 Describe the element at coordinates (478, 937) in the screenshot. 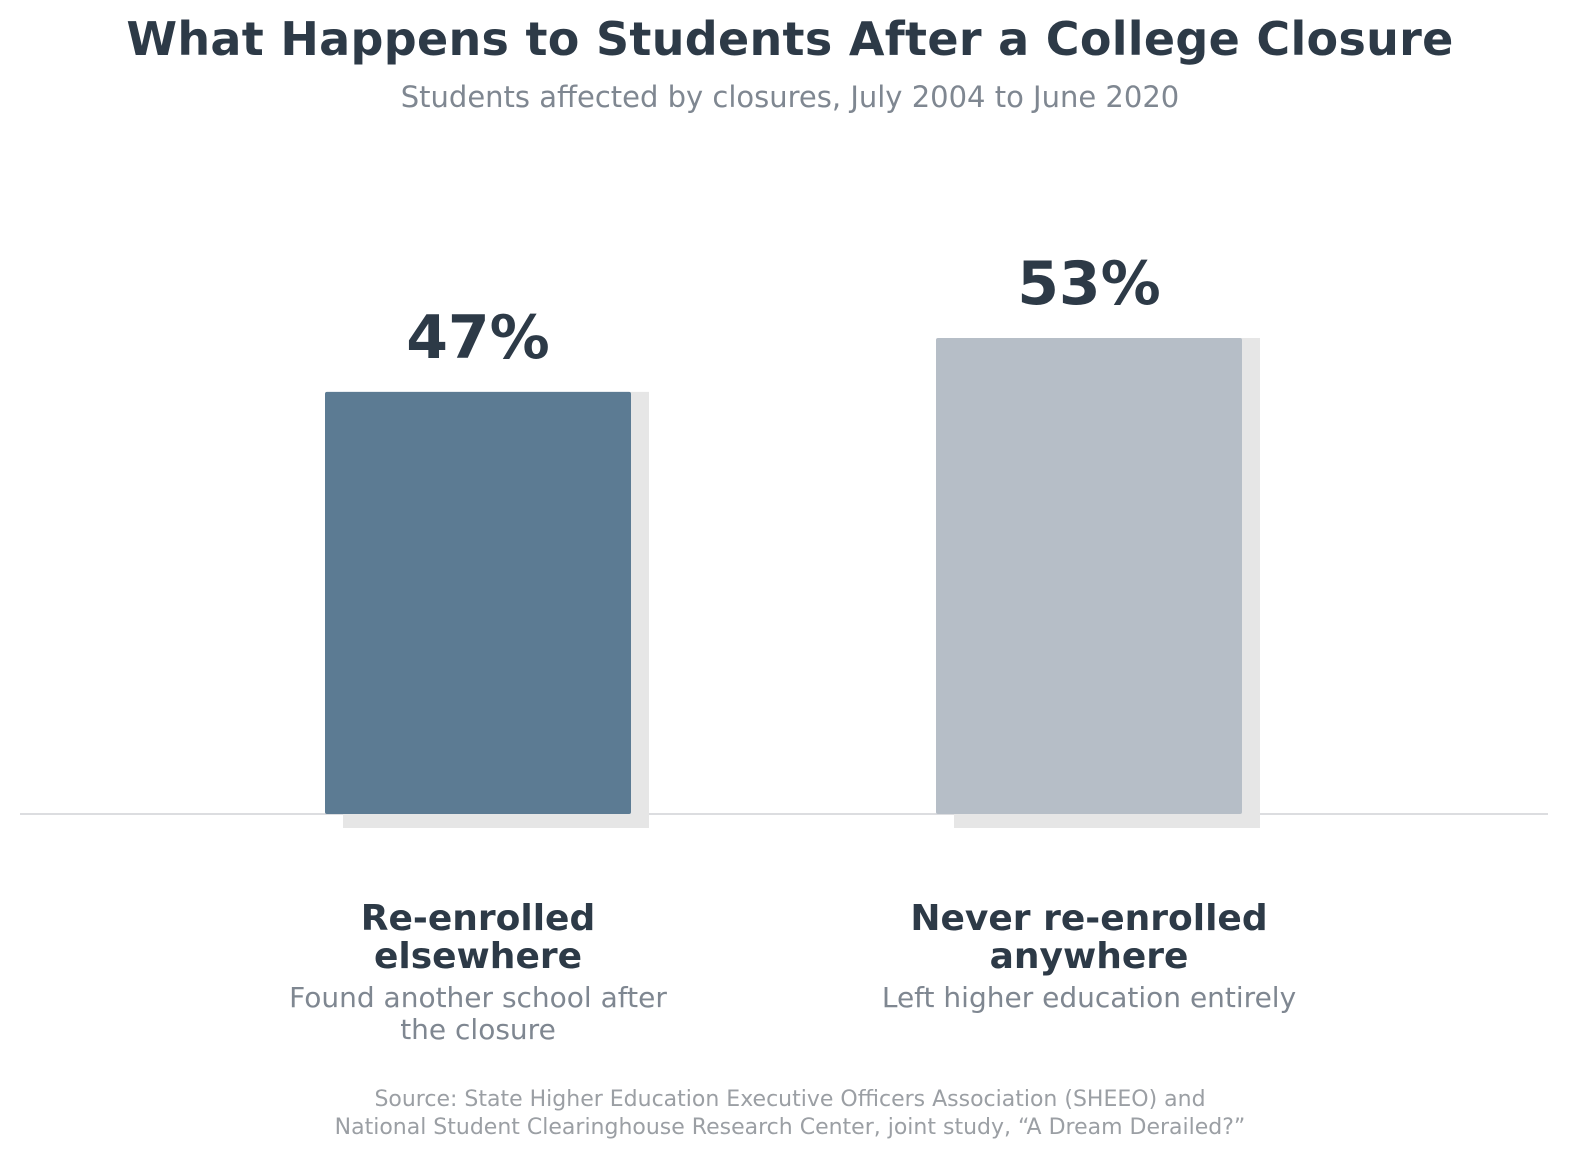

I see `category-label-reenrolled: Re-enrolled elsewhere` at that location.